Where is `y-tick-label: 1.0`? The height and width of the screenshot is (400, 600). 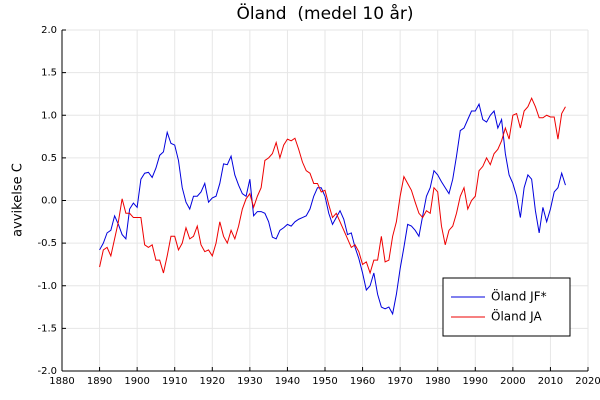
y-tick-label: 1.0 is located at coordinates (49, 115).